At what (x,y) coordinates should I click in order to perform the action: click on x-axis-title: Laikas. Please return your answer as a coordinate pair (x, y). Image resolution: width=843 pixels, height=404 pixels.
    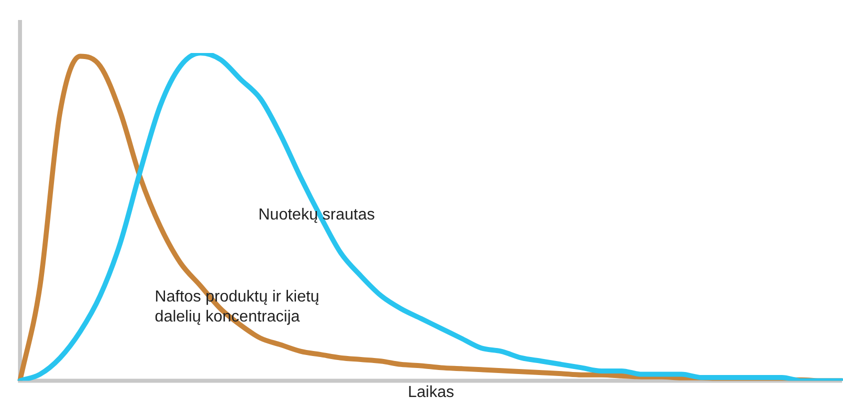
    Looking at the image, I should click on (431, 392).